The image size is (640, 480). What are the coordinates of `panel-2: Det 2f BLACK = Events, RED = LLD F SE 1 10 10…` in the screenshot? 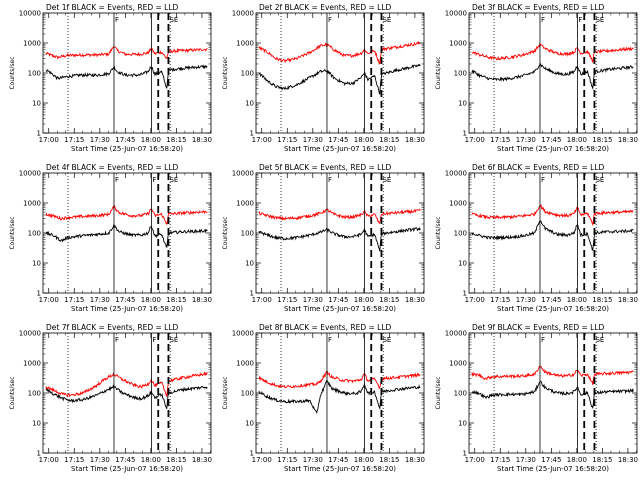 It's located at (323, 78).